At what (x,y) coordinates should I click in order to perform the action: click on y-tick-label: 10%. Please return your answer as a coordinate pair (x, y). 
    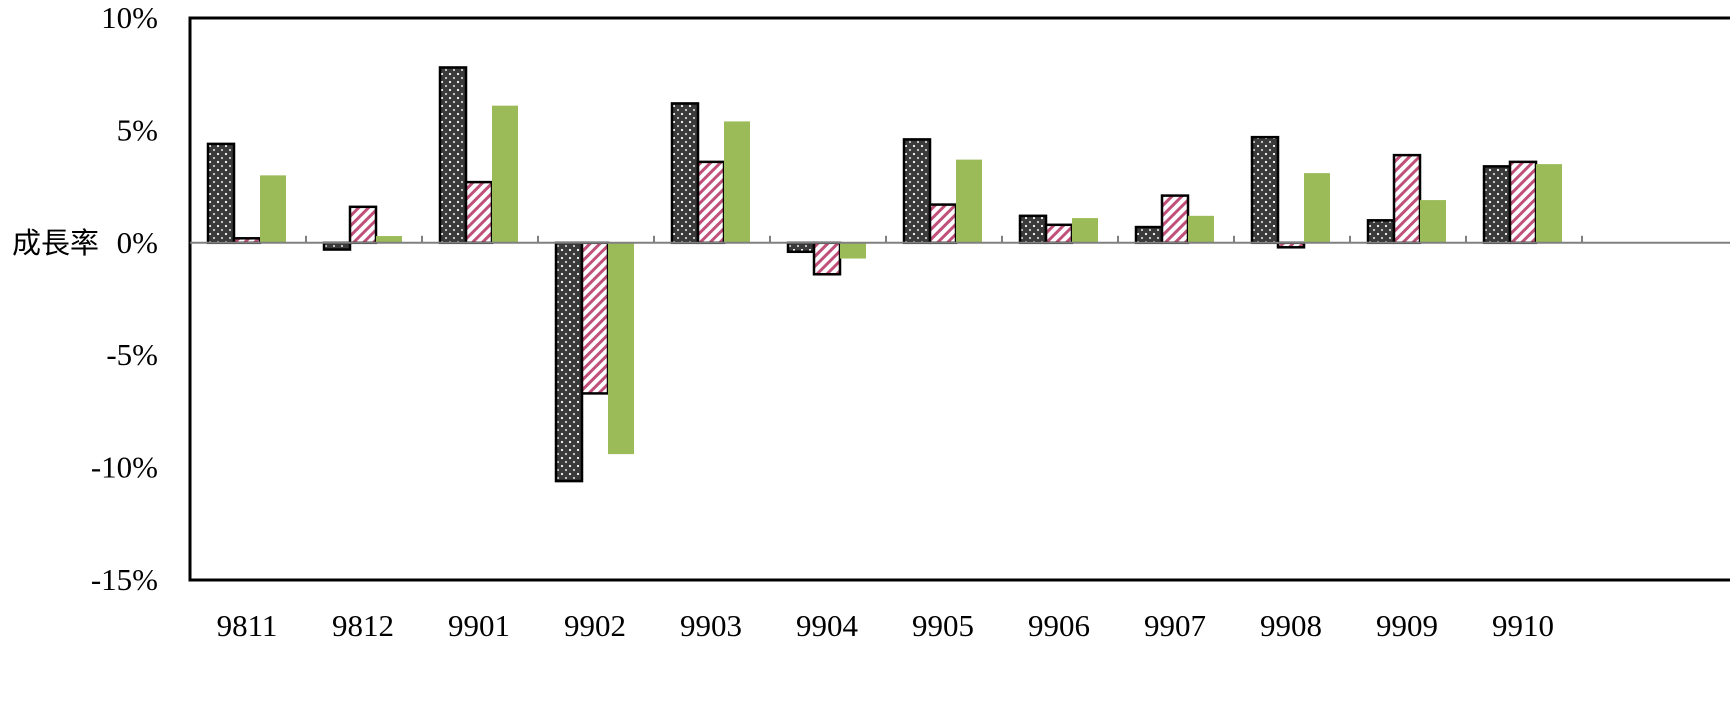
    Looking at the image, I should click on (129, 17).